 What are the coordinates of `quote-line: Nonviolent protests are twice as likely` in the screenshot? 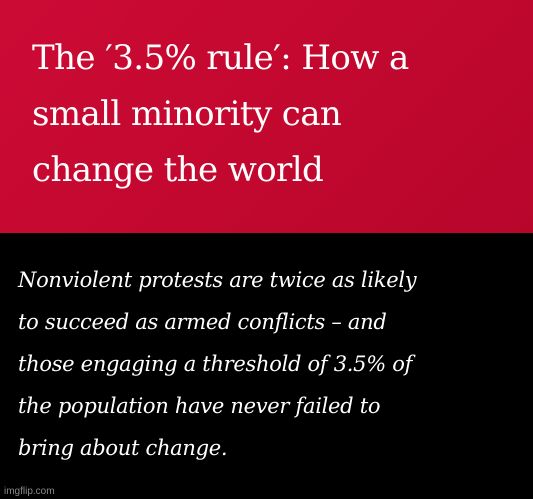 It's located at (217, 280).